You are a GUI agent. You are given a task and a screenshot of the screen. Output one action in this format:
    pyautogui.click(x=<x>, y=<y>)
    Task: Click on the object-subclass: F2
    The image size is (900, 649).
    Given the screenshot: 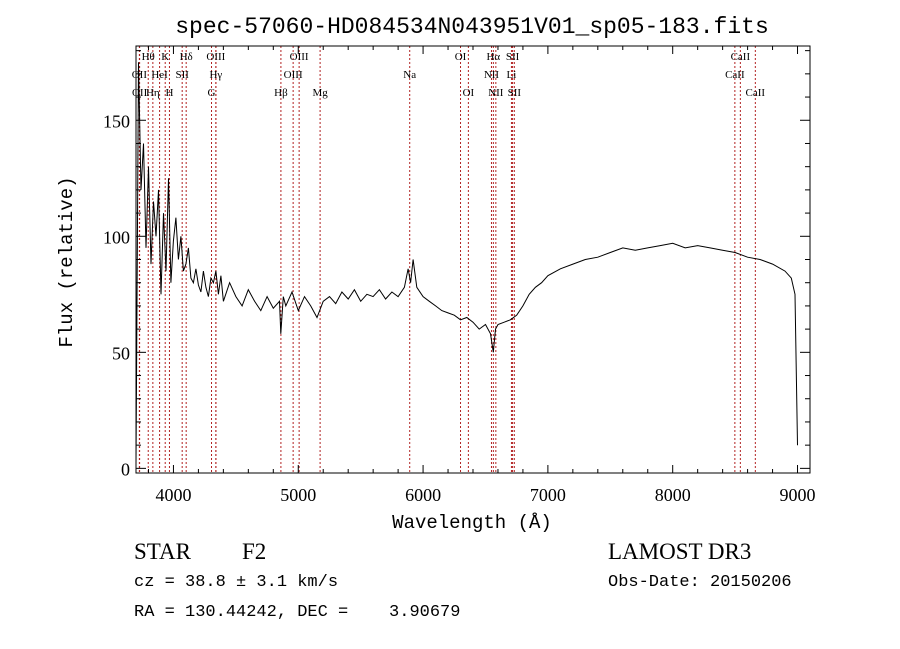 What is the action you would take?
    pyautogui.click(x=254, y=551)
    